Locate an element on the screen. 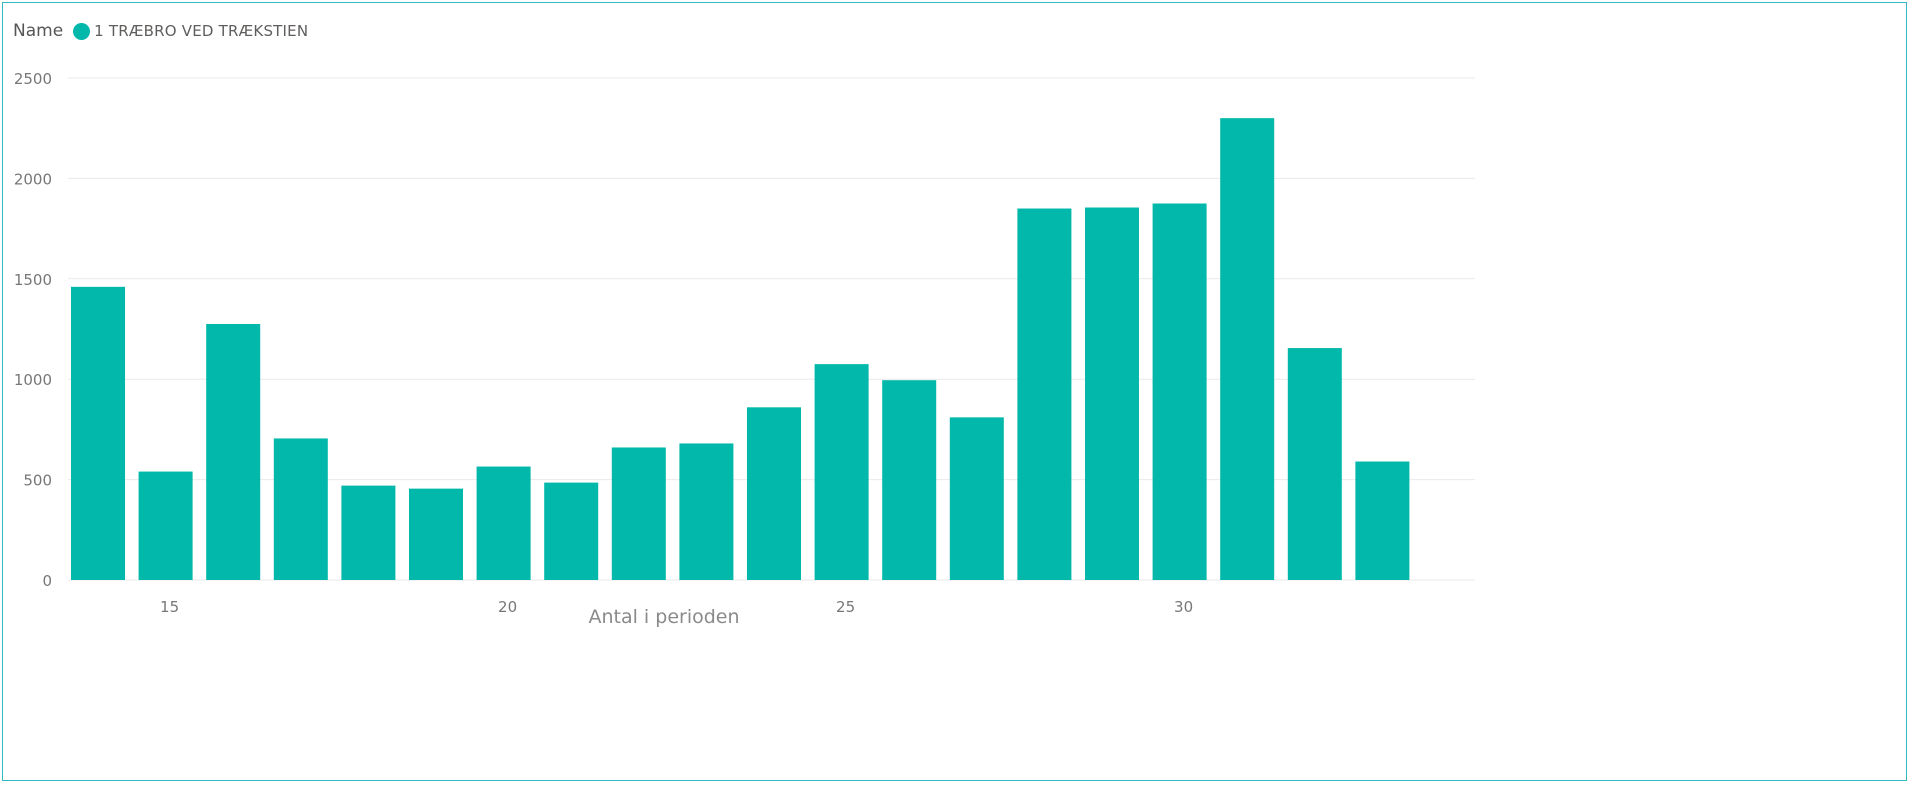  legend: Name 1 TRÆBRO VED TRÆKSTIEN is located at coordinates (160, 31).